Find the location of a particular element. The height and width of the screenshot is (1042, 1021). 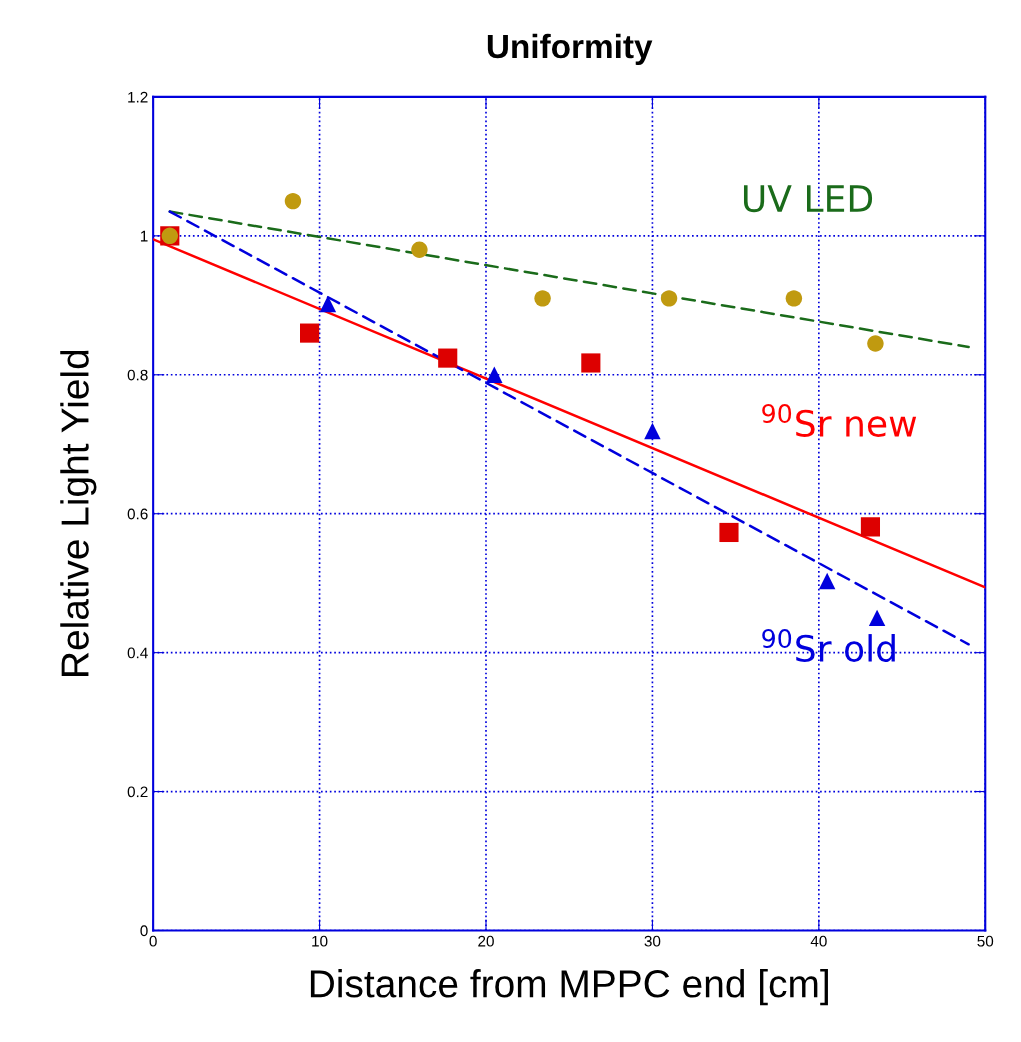

y-tick-label: 0 is located at coordinates (144, 931).